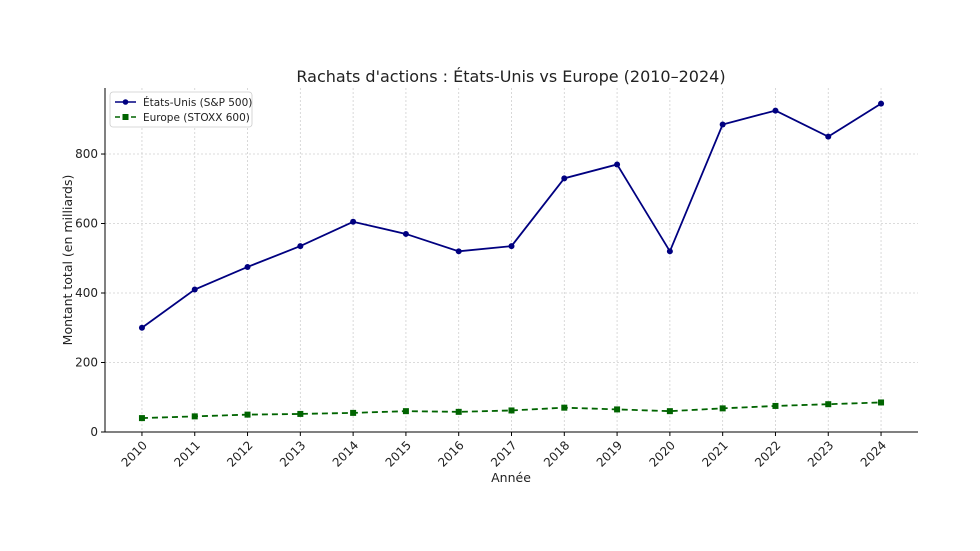  What do you see at coordinates (661, 453) in the screenshot?
I see `x-tick-label: 2020` at bounding box center [661, 453].